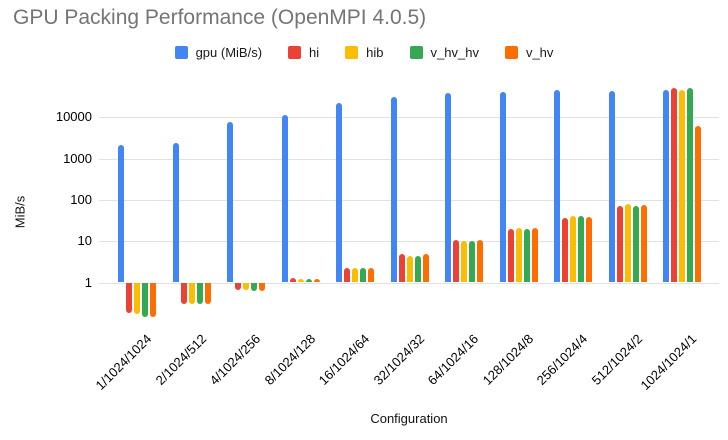 This screenshot has height=440, width=728. I want to click on legend-label: hib, so click(375, 52).